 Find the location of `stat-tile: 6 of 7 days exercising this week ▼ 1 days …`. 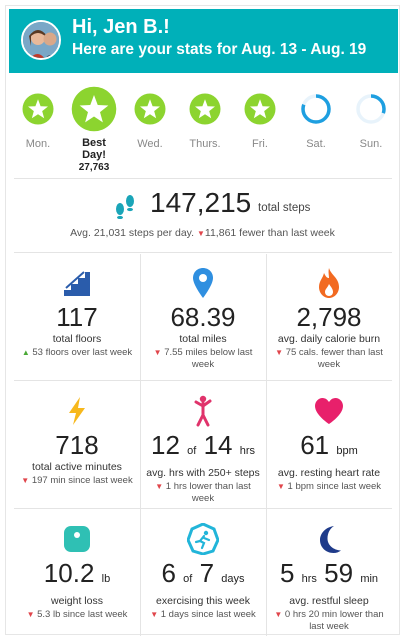

stat-tile: 6 of 7 days exercising this week ▼ 1 days … is located at coordinates (203, 573).